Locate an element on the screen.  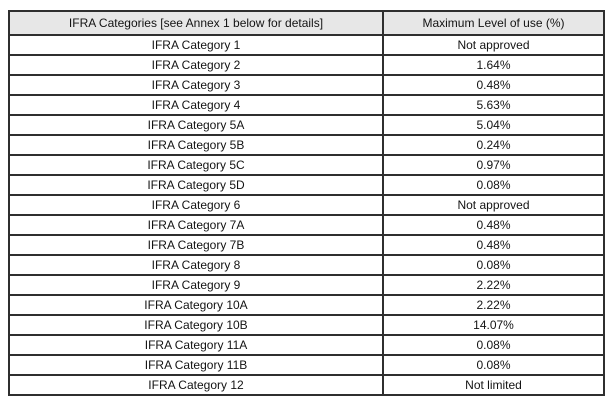
cell-category: IFRA Category 11A is located at coordinates (196, 345).